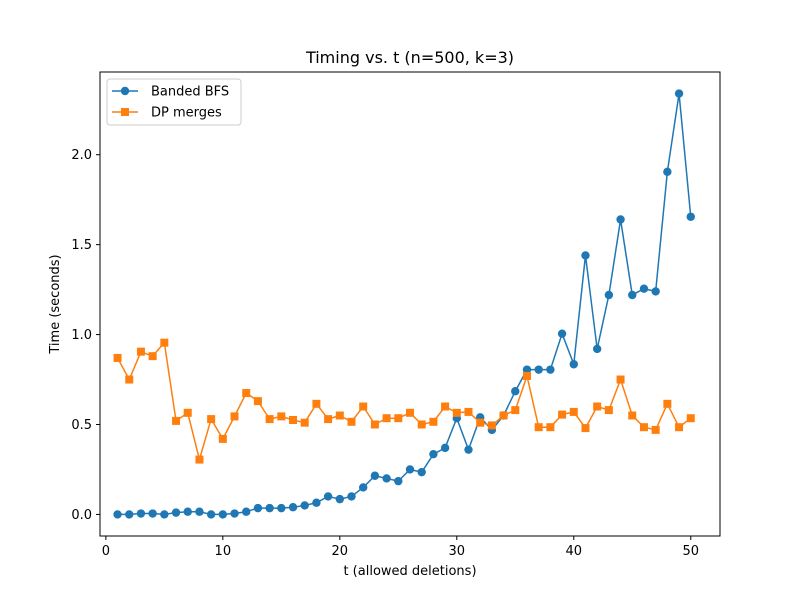 This screenshot has width=800, height=600. Describe the element at coordinates (81, 335) in the screenshot. I see `y-tick-label: 1.0` at that location.